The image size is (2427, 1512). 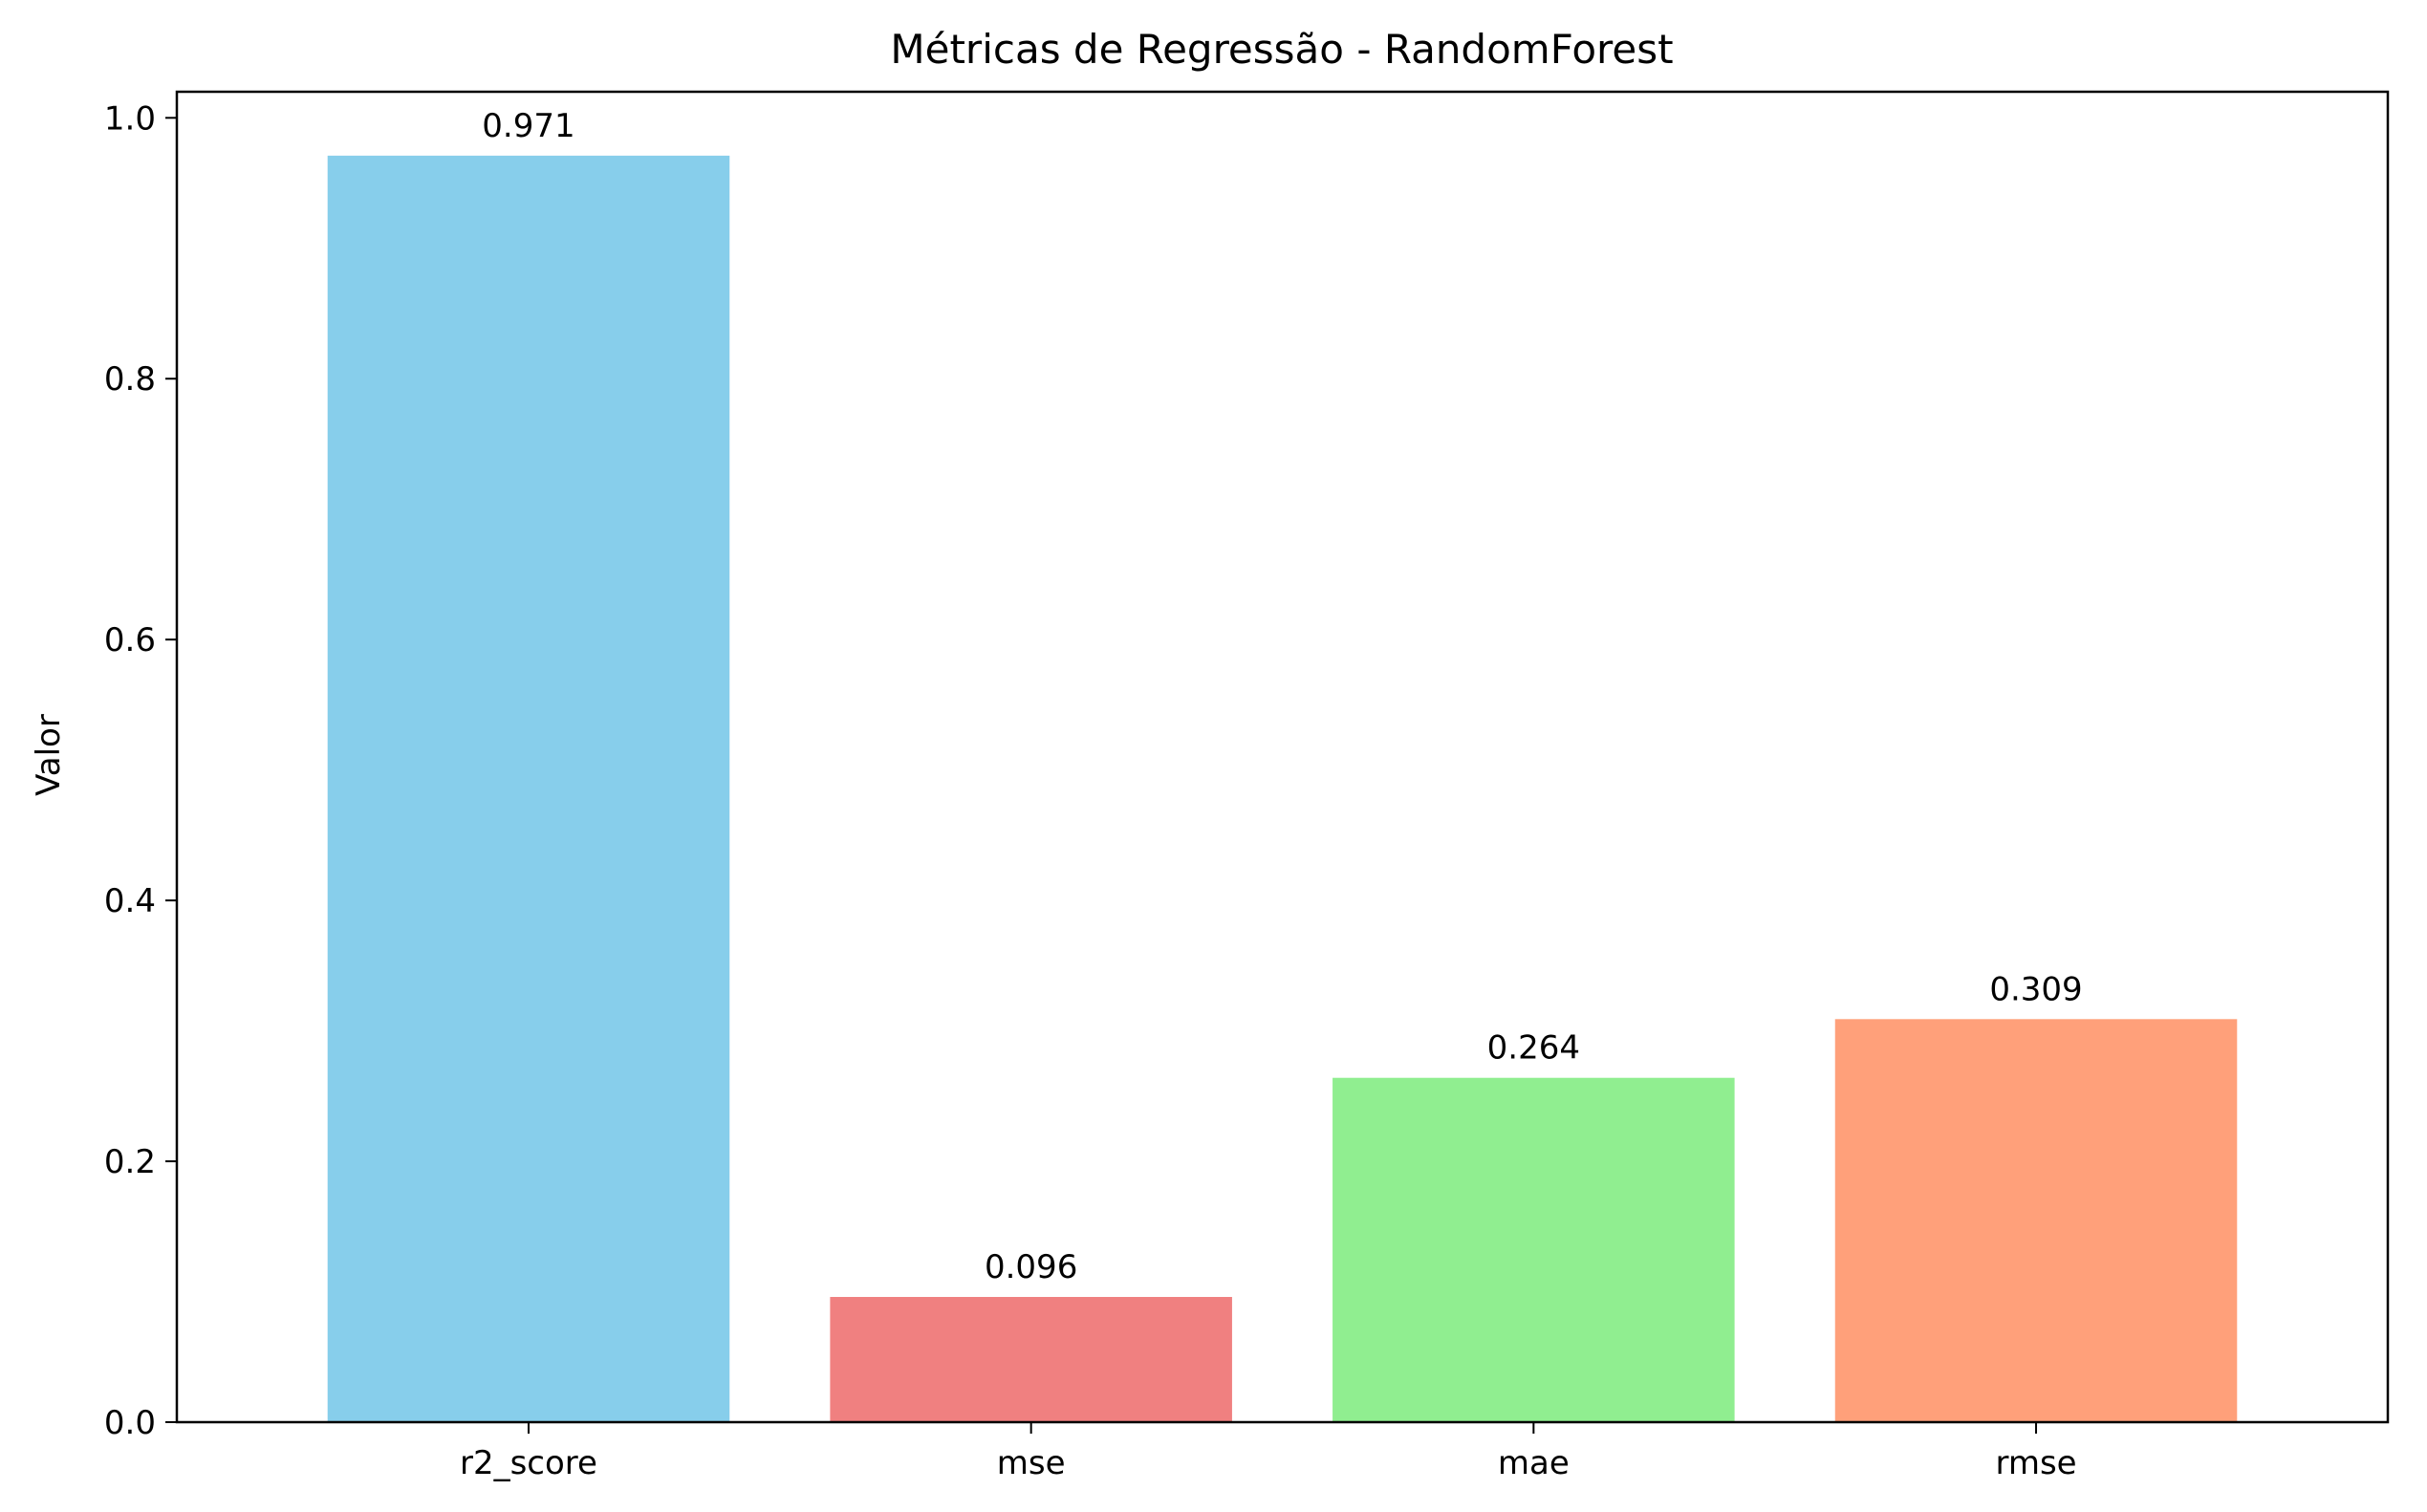 What do you see at coordinates (1534, 1249) in the screenshot?
I see `bar-mae` at bounding box center [1534, 1249].